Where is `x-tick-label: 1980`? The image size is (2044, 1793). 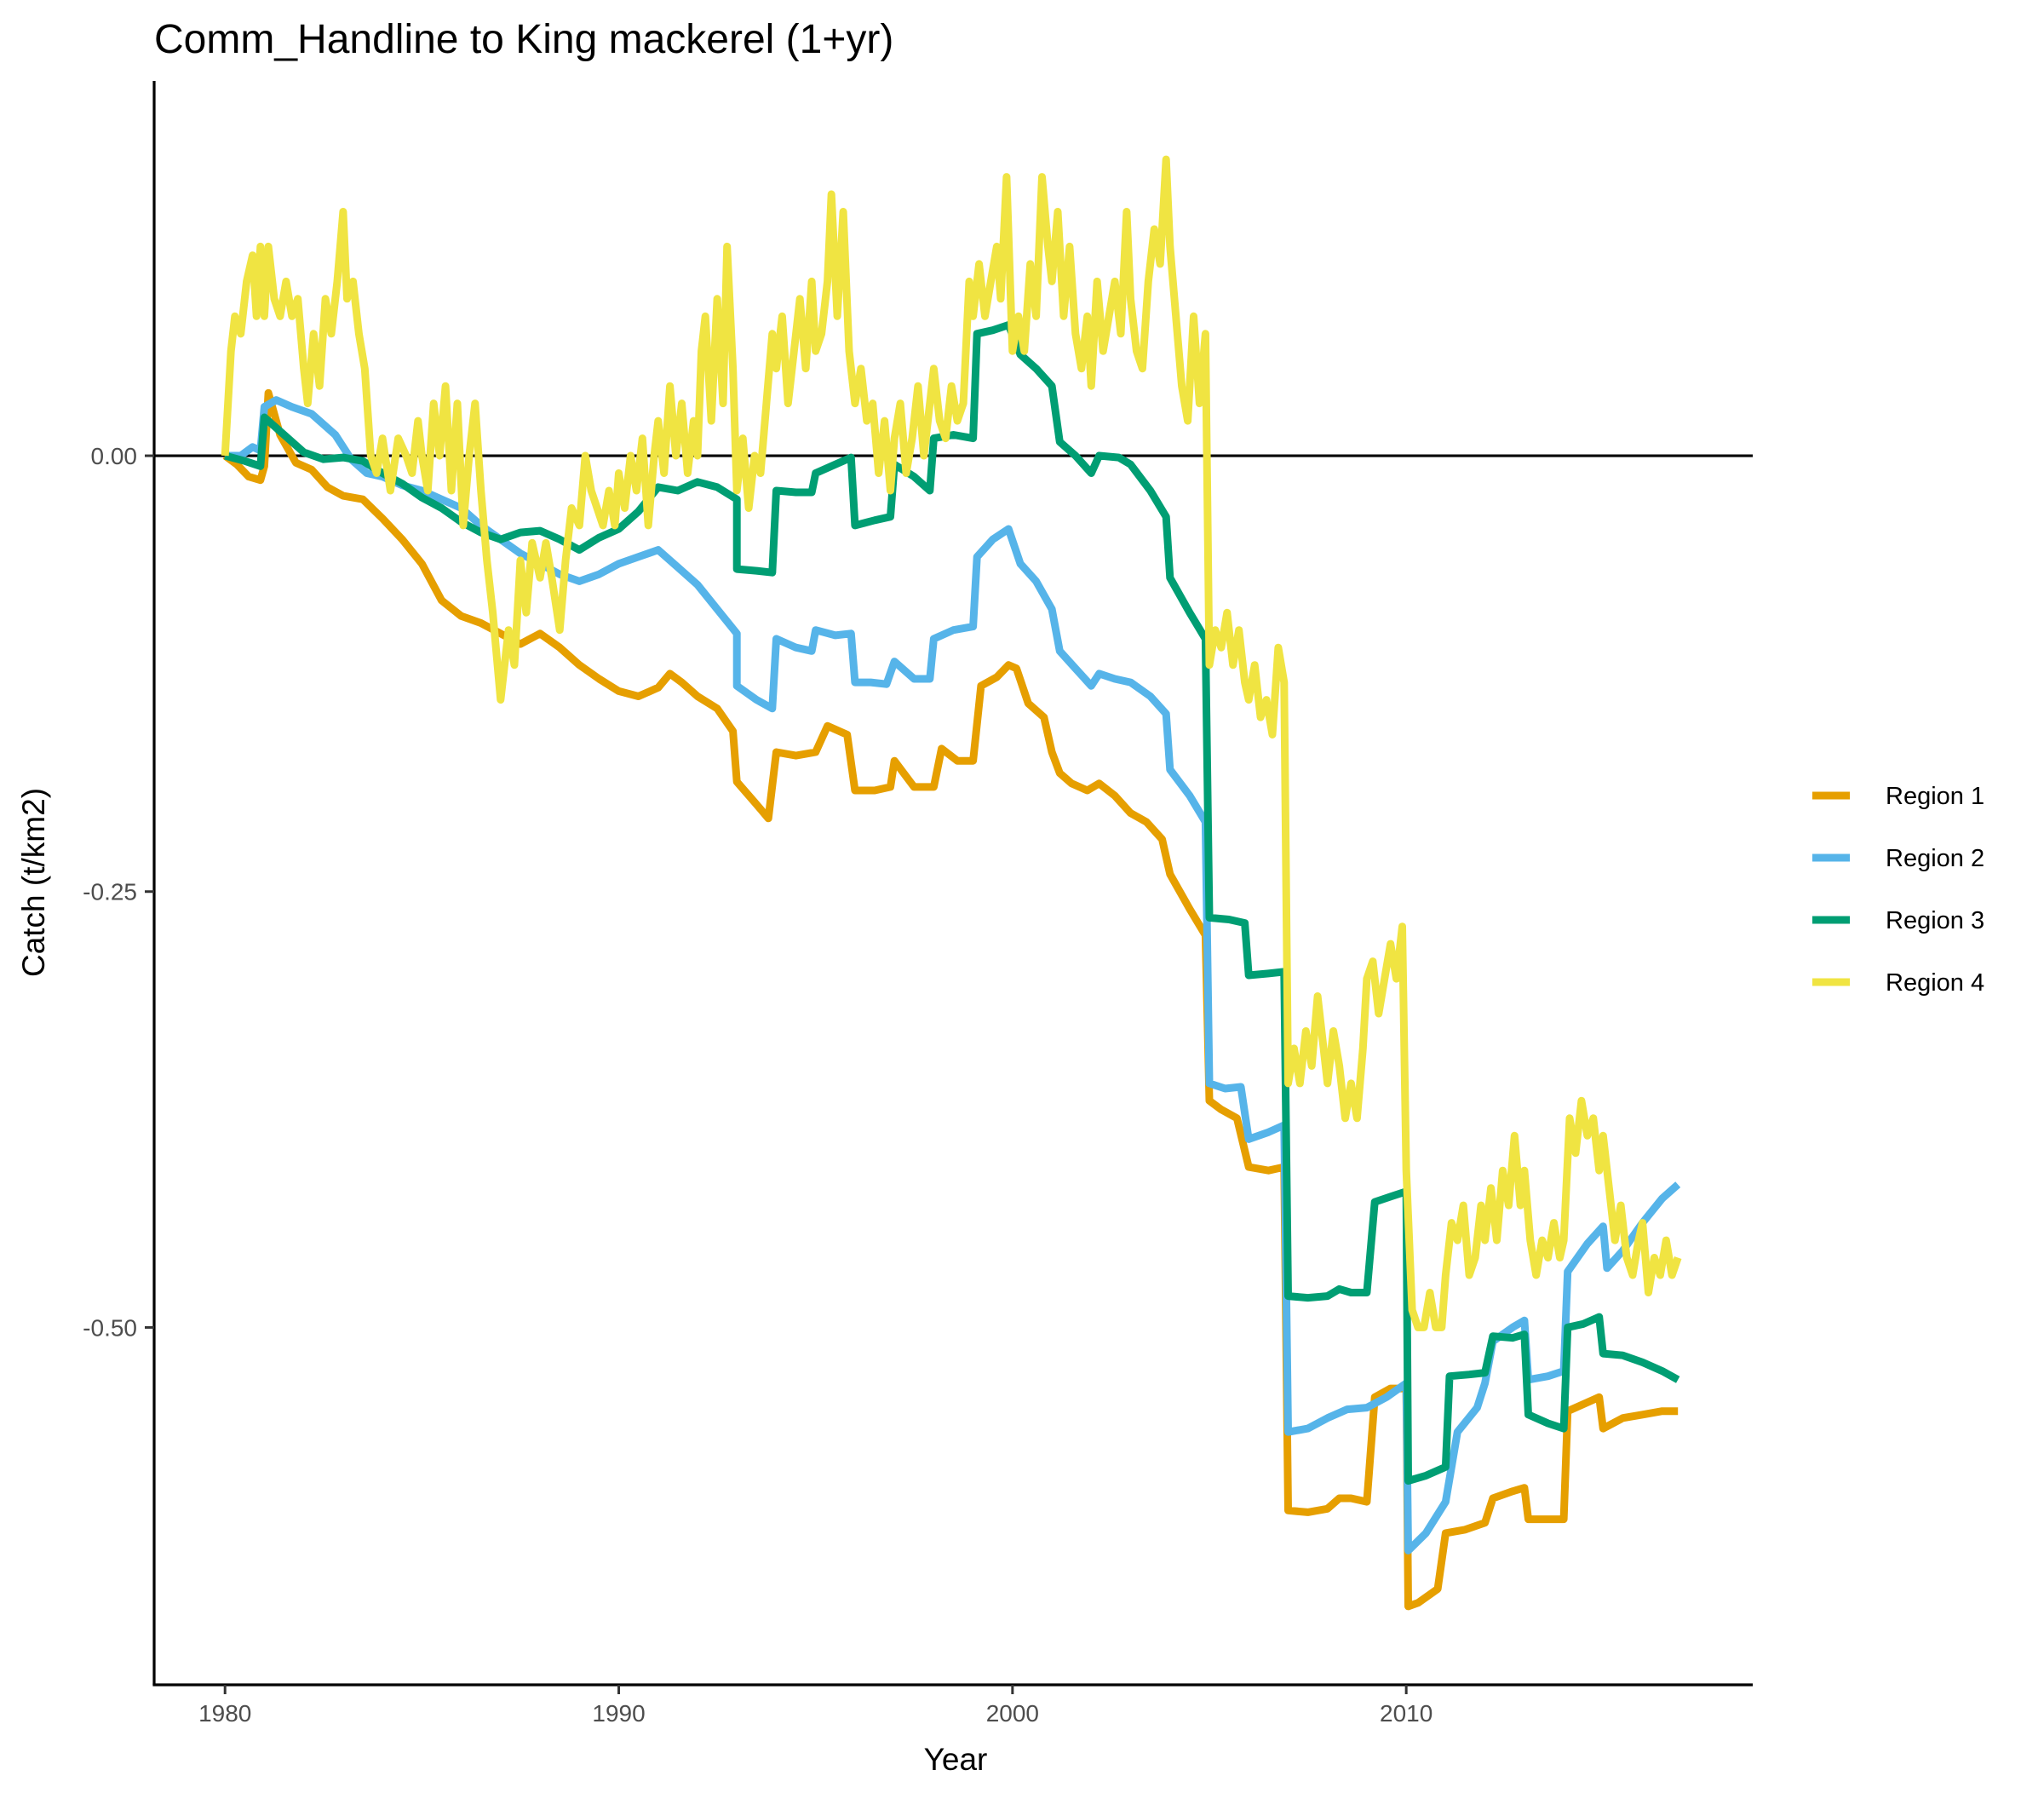 x-tick-label: 1980 is located at coordinates (224, 1714).